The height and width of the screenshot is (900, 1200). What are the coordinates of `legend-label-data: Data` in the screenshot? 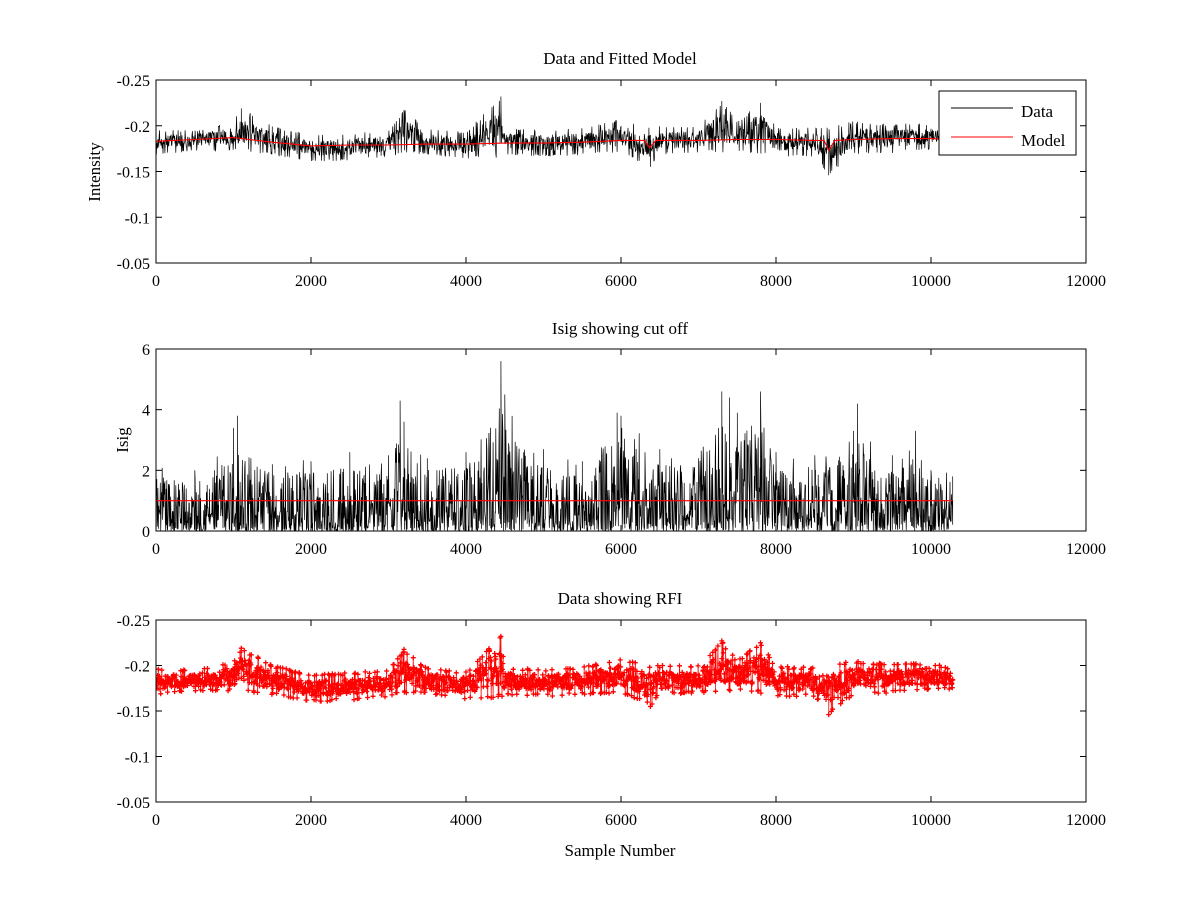 It's located at (1037, 111).